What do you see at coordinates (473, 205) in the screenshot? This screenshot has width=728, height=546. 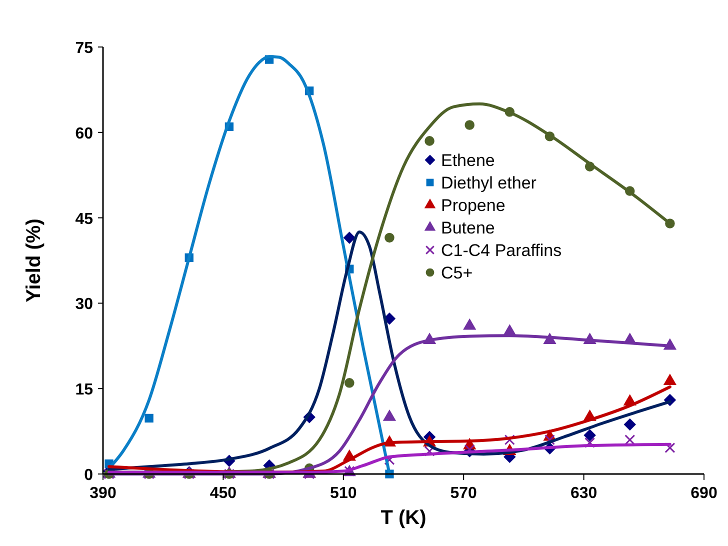 I see `legend-label: Propene` at bounding box center [473, 205].